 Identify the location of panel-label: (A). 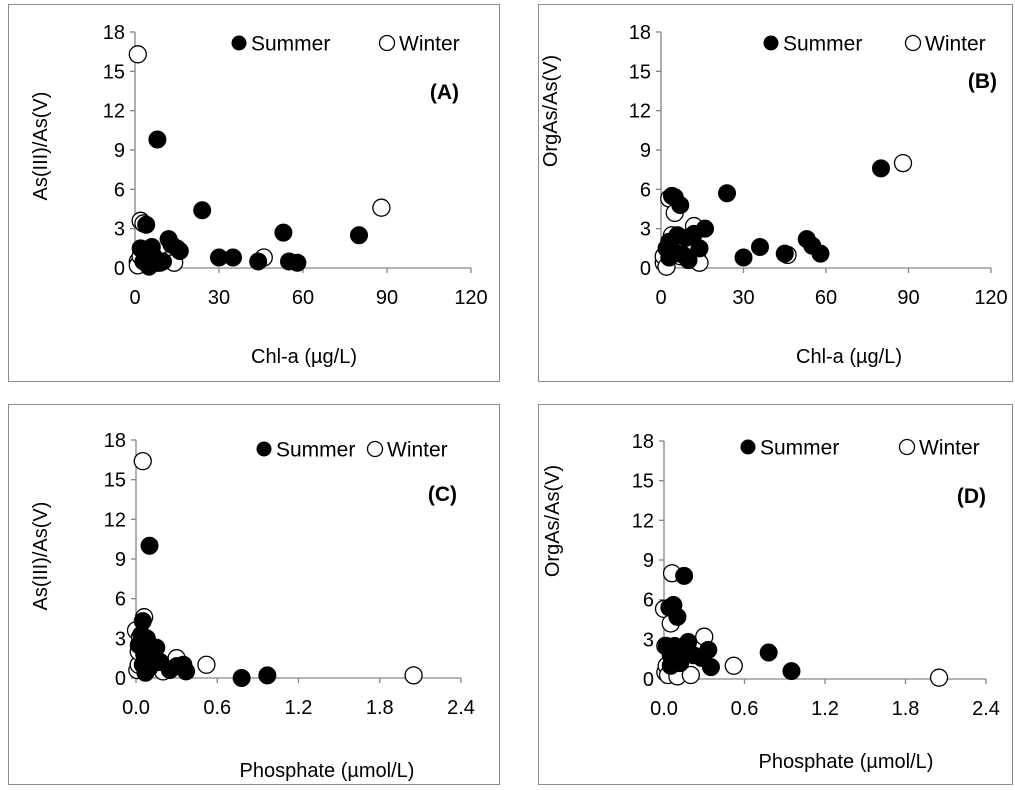
(444, 92).